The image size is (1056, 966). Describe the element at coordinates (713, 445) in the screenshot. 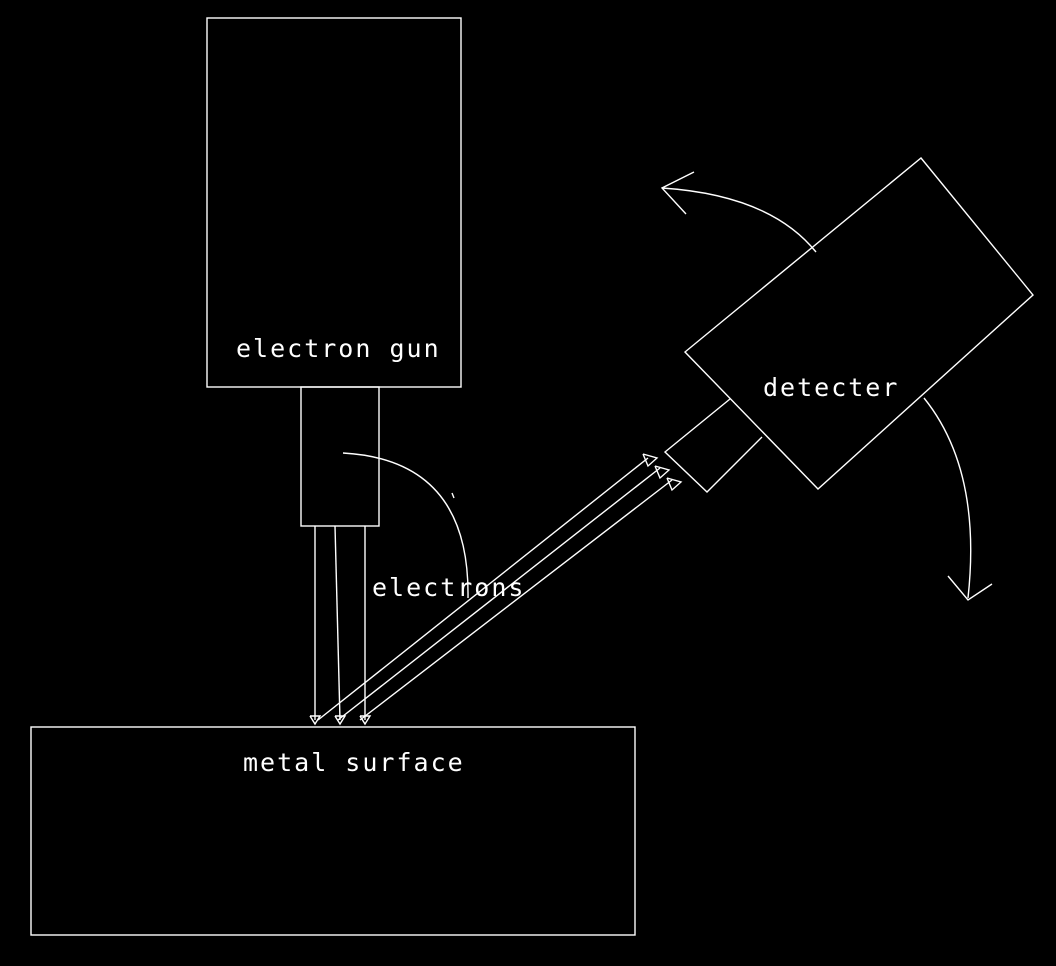

I see `detector-aperture` at that location.